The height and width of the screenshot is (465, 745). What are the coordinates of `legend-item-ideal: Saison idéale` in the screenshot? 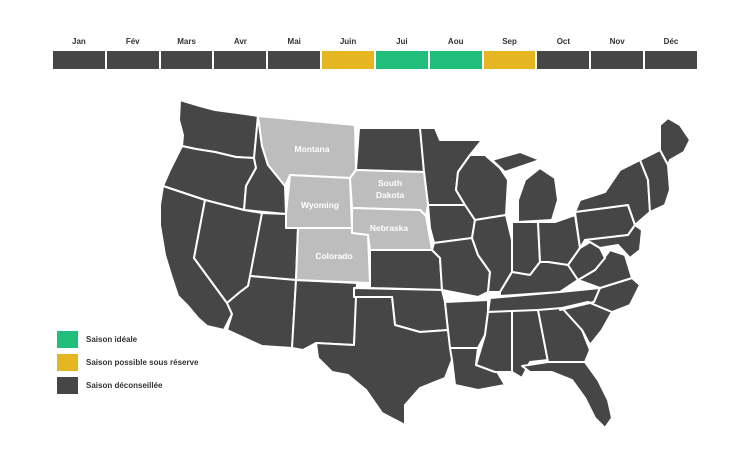 It's located at (128, 339).